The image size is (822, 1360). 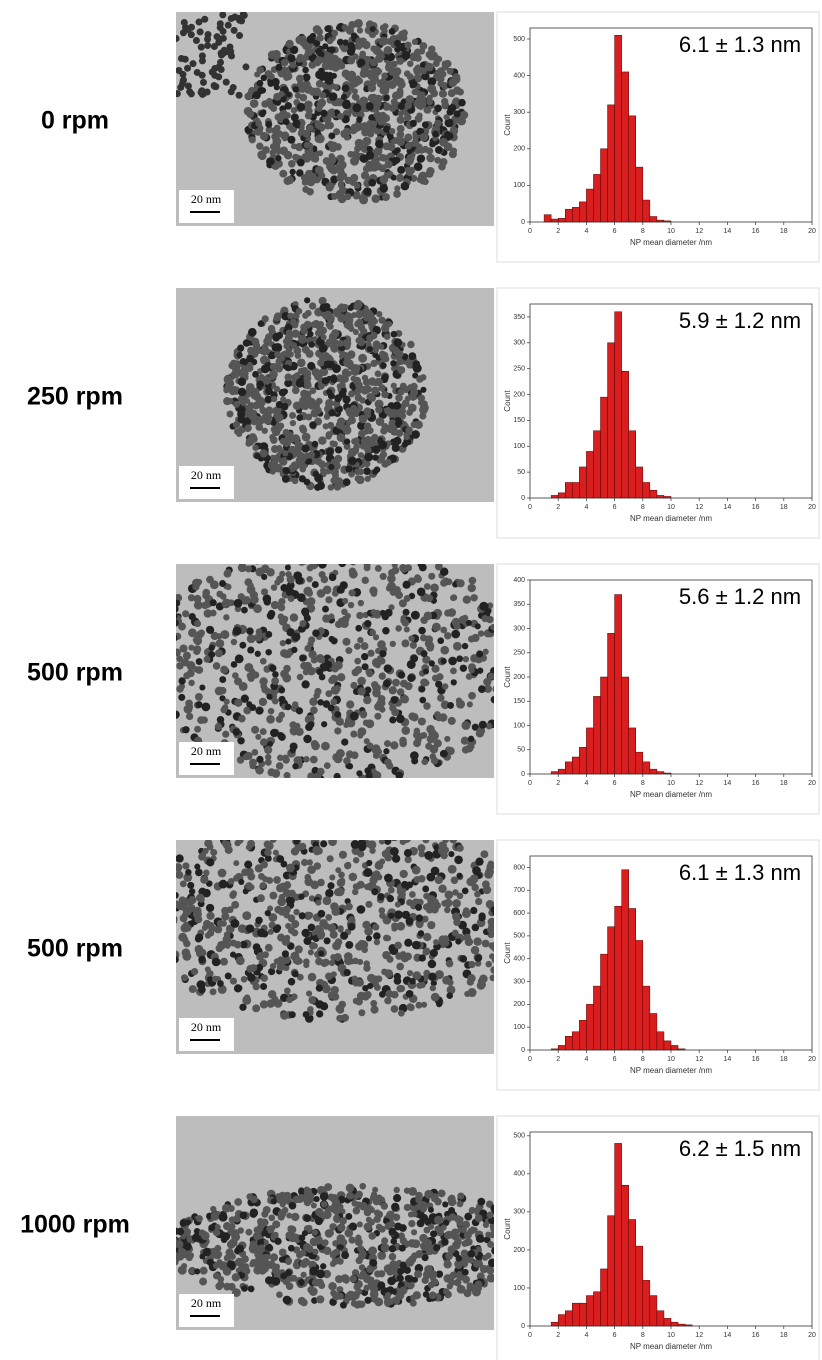 What do you see at coordinates (653, 771) in the screenshot?
I see `histogram-bar` at bounding box center [653, 771].